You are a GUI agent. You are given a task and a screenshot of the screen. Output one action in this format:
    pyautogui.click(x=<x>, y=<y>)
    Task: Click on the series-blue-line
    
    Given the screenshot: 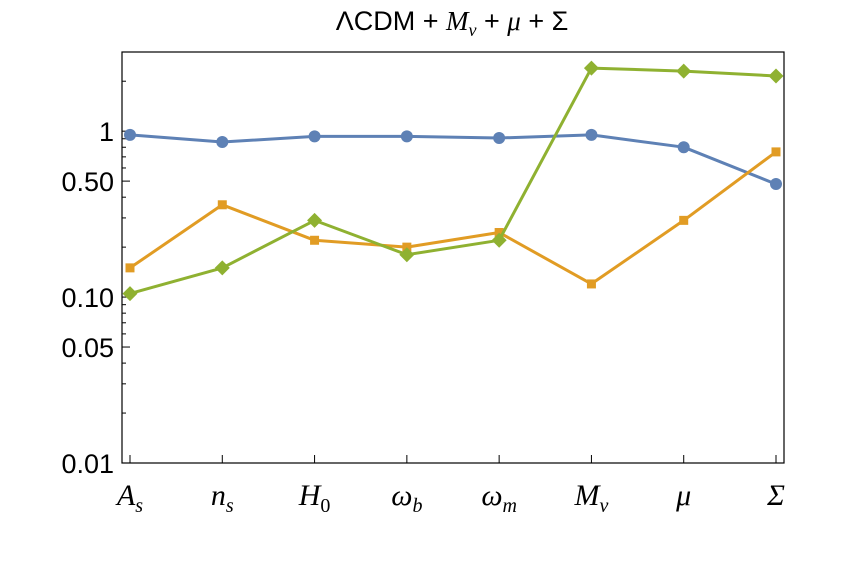 What is the action you would take?
    pyautogui.click(x=453, y=159)
    